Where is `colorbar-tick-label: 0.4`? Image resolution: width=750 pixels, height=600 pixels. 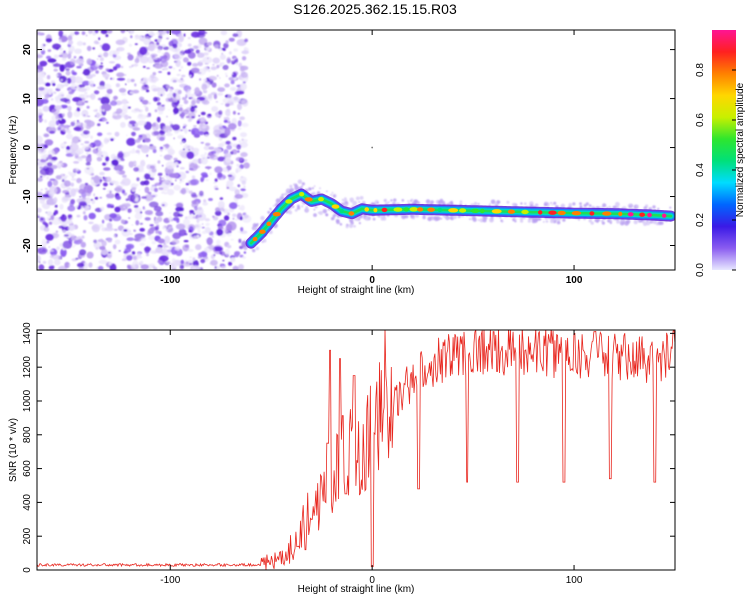 colorbar-tick-label: 0.4 is located at coordinates (700, 170).